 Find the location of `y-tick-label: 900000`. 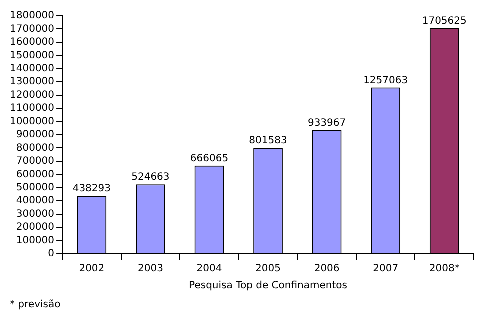

y-tick-label: 900000 is located at coordinates (35, 135).